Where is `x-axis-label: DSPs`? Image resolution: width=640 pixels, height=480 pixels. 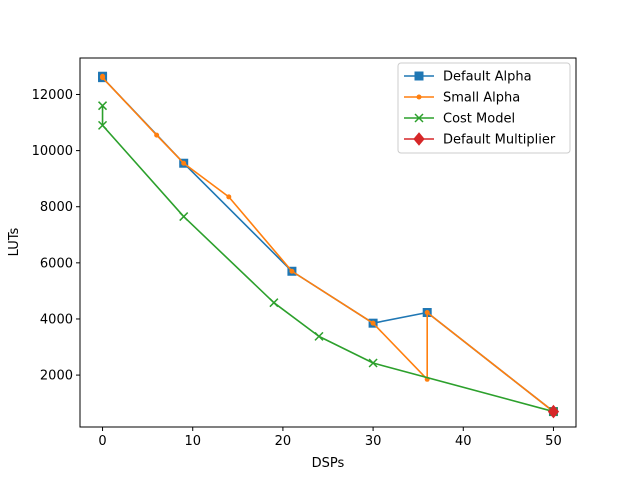
x-axis-label: DSPs is located at coordinates (328, 463).